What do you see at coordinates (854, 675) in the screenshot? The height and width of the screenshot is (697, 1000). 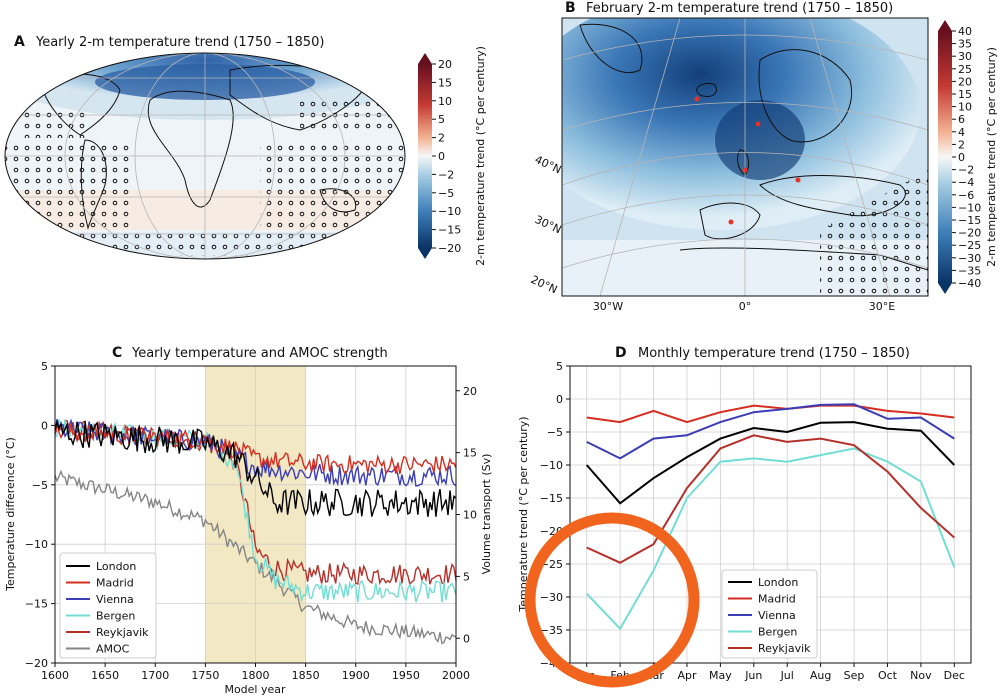 I see `x-tick-label: Sep` at bounding box center [854, 675].